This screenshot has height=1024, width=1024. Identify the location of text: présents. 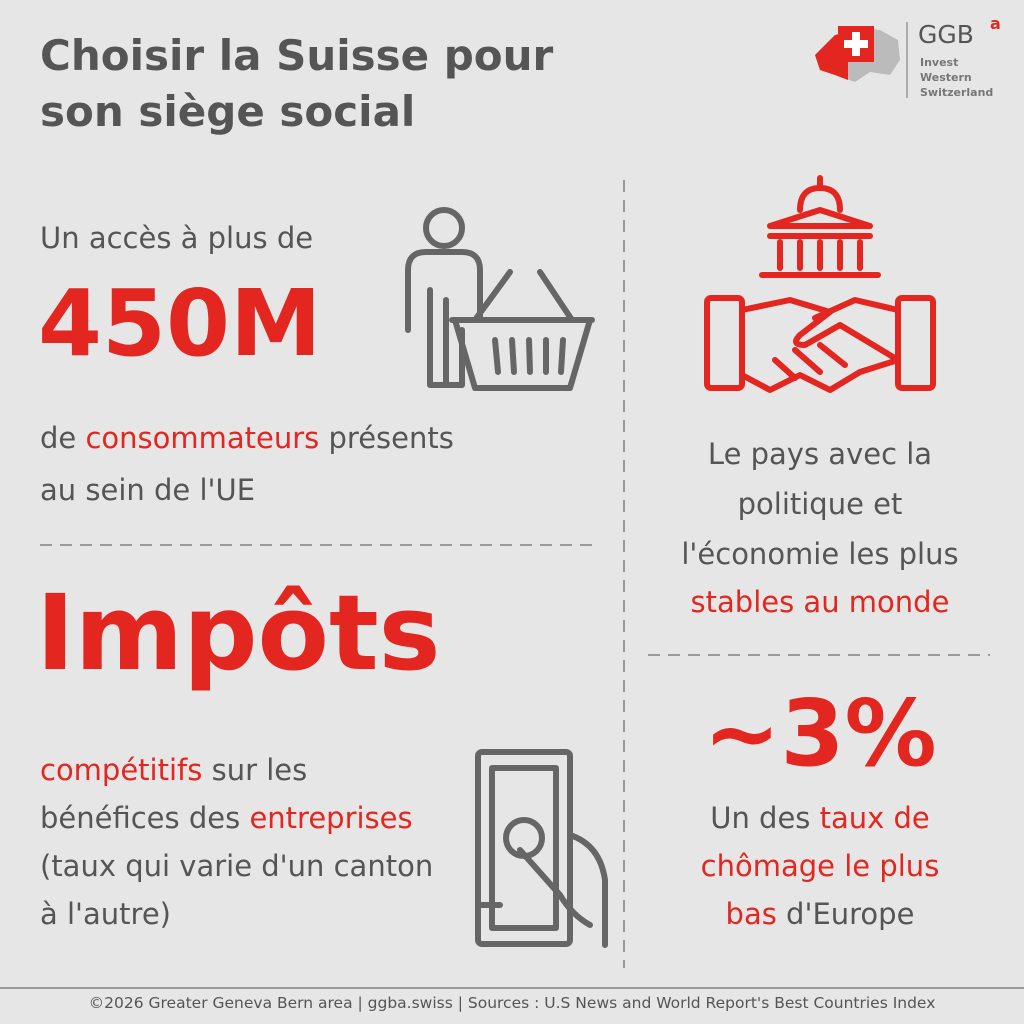
(386, 438).